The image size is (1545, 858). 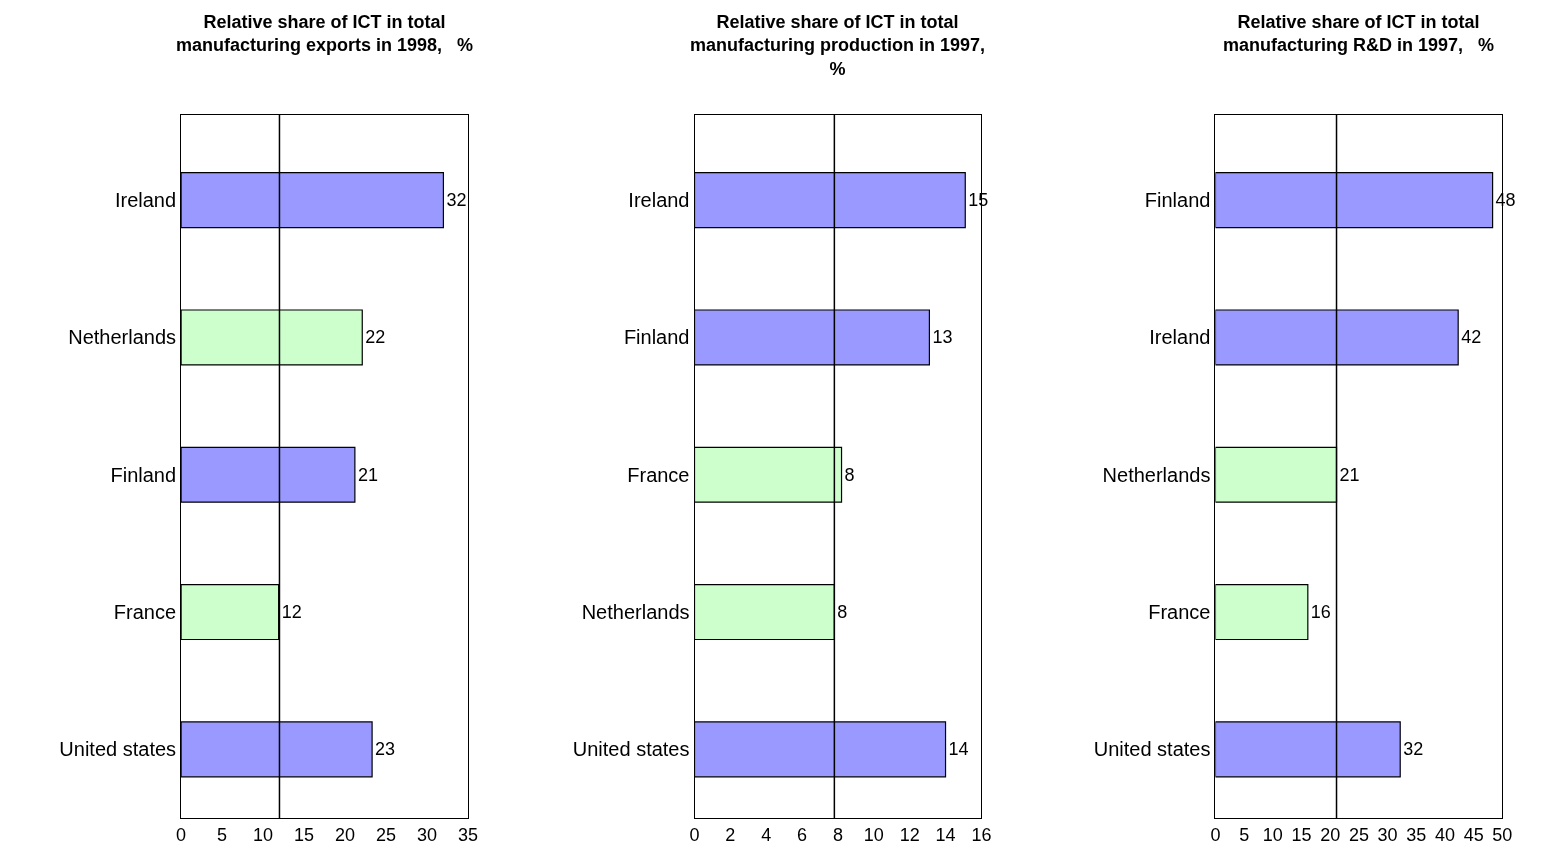 I want to click on x-tick-label: 2, so click(x=730, y=834).